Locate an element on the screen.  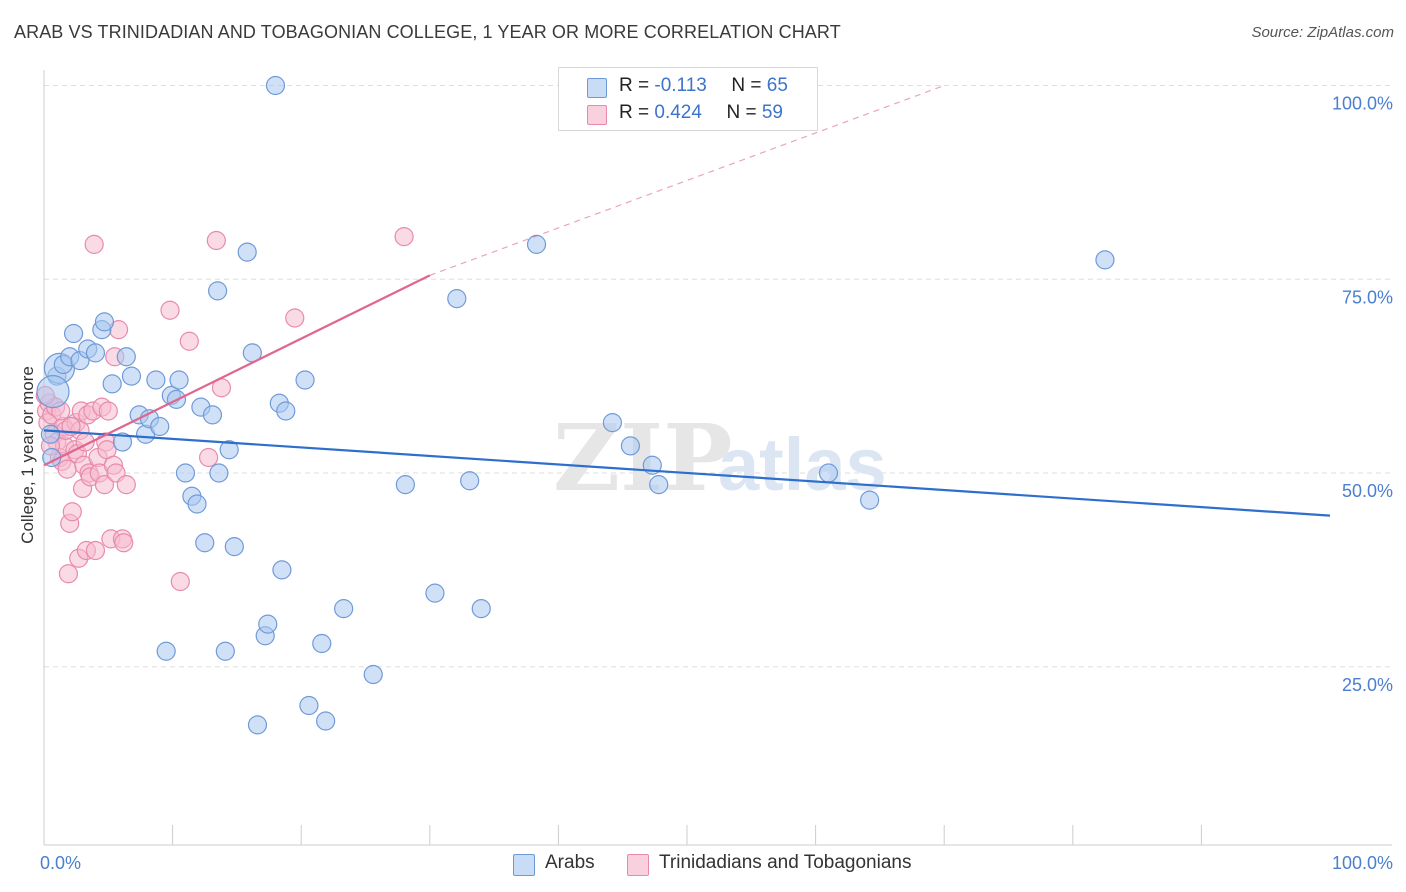
y-tick-label: 75.0% is located at coordinates (1367, 297).